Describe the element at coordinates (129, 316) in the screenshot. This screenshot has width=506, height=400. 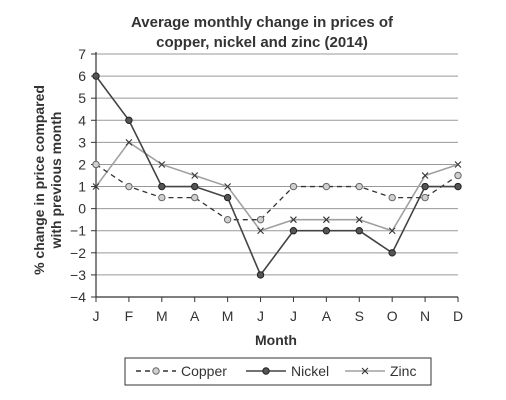
I see `x-tick-label: F` at that location.